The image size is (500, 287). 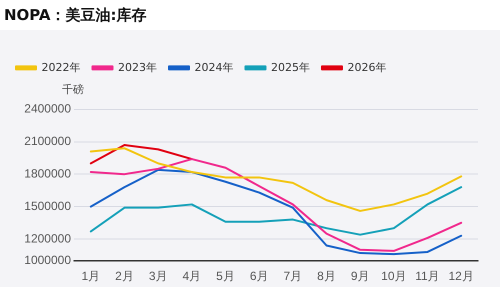 What do you see at coordinates (48, 205) in the screenshot?
I see `y-tick-label: 1500000` at bounding box center [48, 205].